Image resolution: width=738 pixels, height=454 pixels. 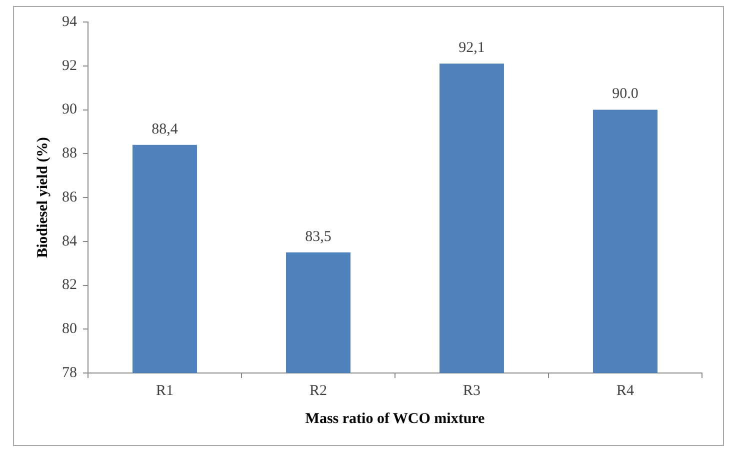 I want to click on y-tick-label: 82, so click(x=69, y=285).